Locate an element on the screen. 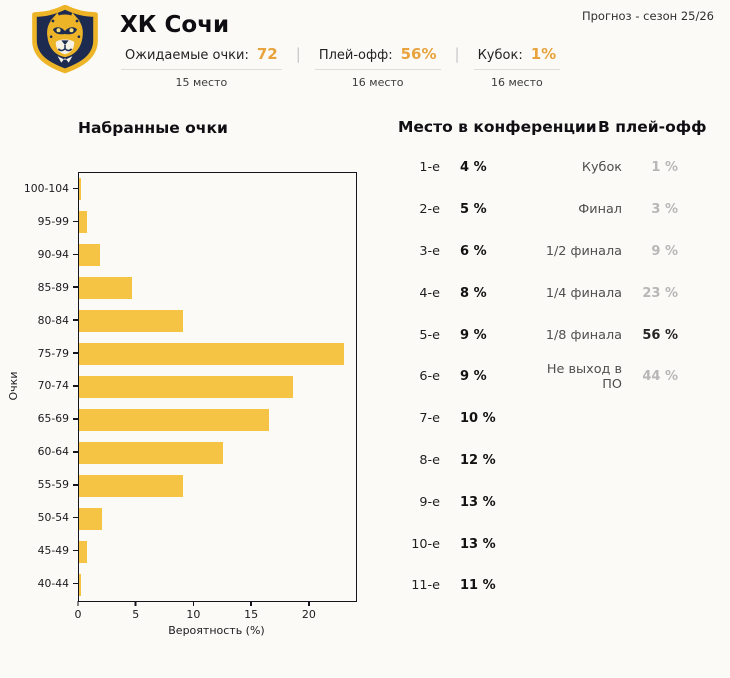 This screenshot has height=678, width=730. playoff-title: В плей-офф is located at coordinates (652, 127).